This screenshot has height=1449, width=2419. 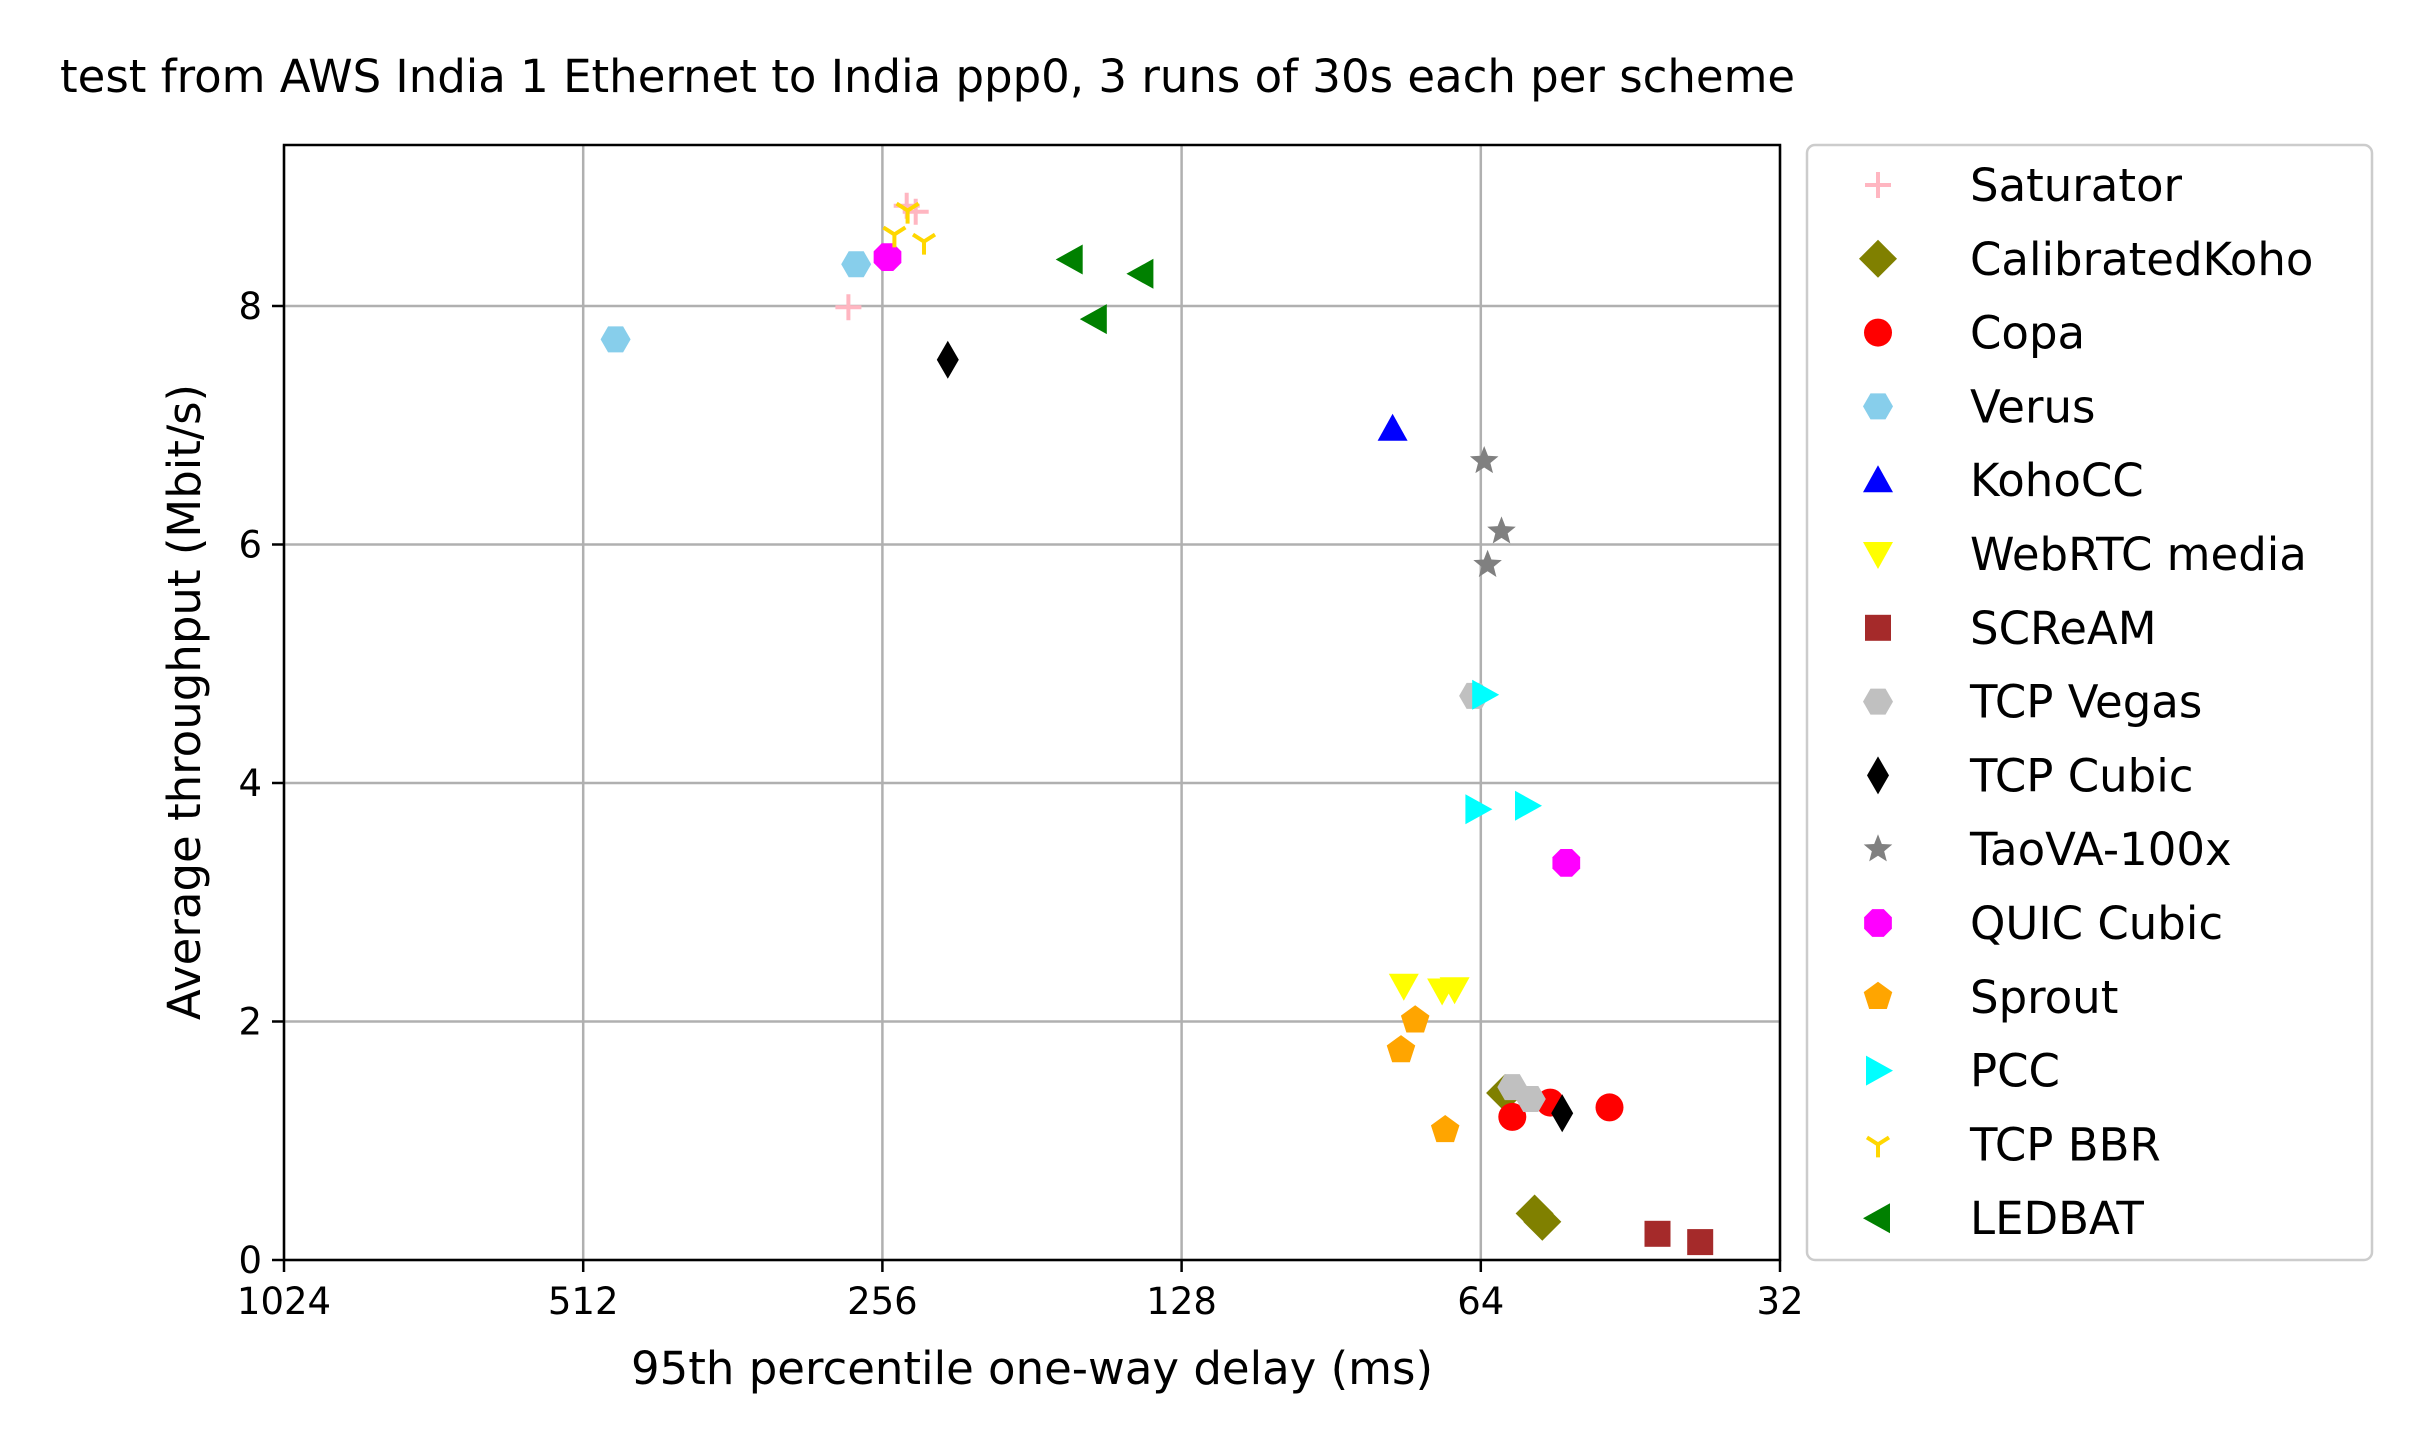 I want to click on x-tick-label: 1024, so click(x=284, y=1301).